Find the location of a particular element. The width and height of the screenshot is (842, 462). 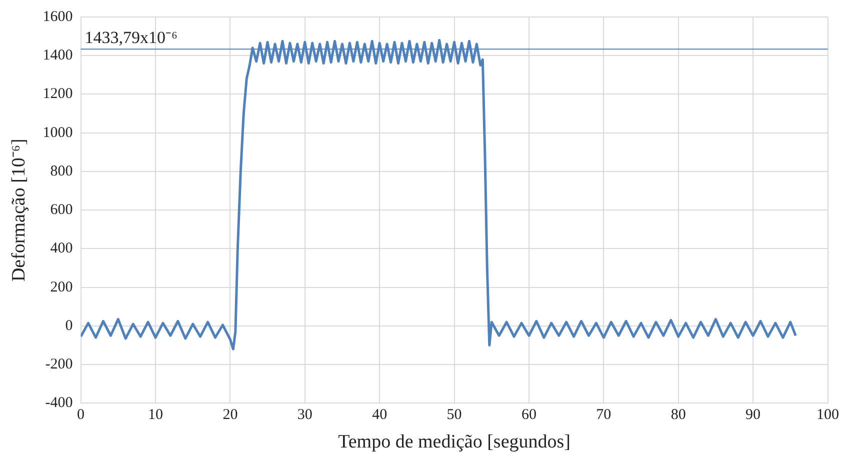

x-axis-title: Tempo de medição [segundos] is located at coordinates (454, 442).